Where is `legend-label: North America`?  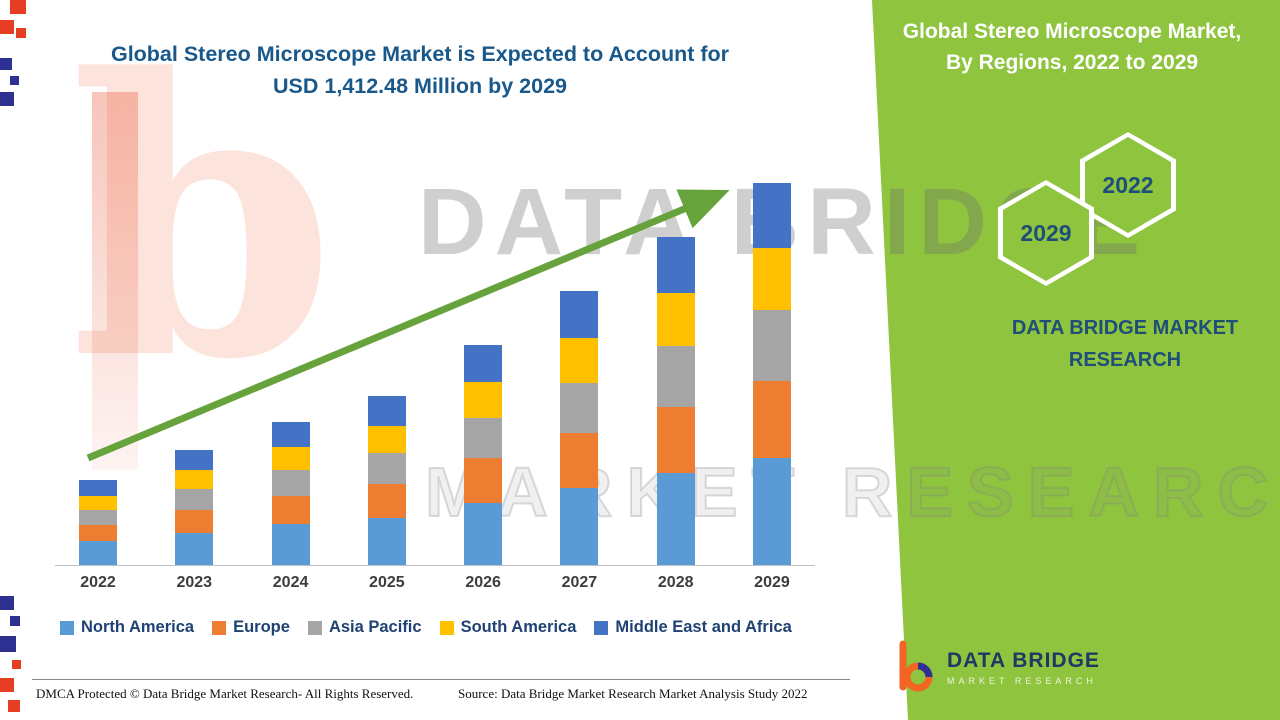
legend-label: North America is located at coordinates (138, 627).